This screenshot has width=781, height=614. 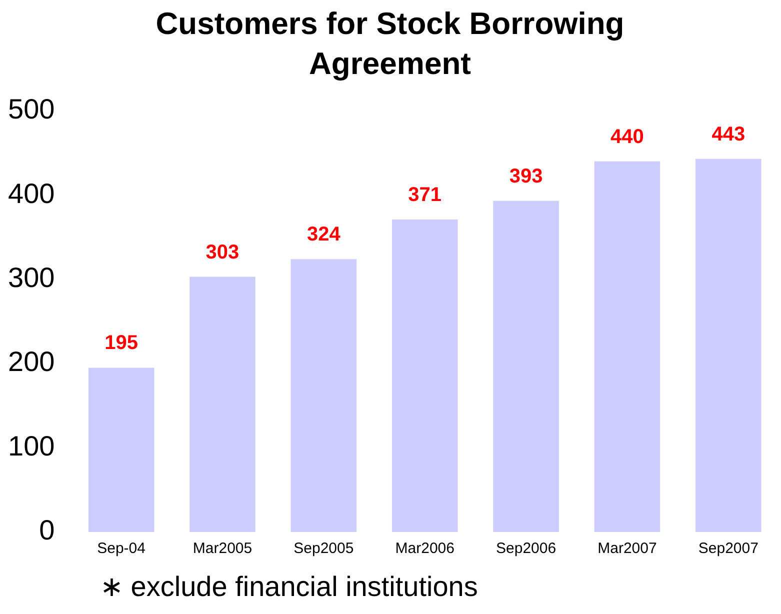 What do you see at coordinates (289, 586) in the screenshot?
I see `text: ∗ exclude financial institutions` at bounding box center [289, 586].